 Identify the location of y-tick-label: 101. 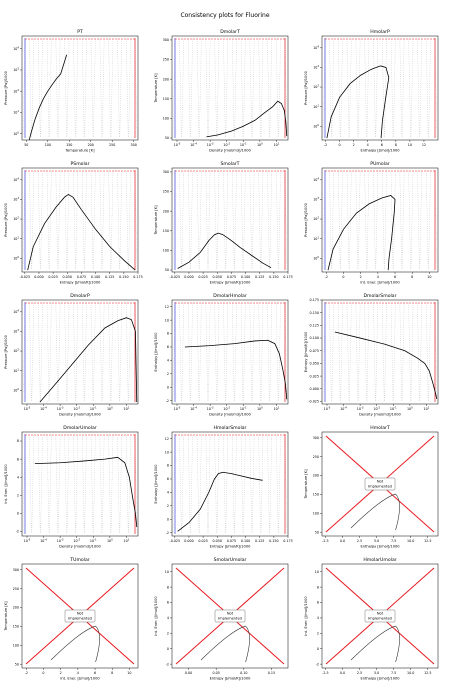
(16, 112).